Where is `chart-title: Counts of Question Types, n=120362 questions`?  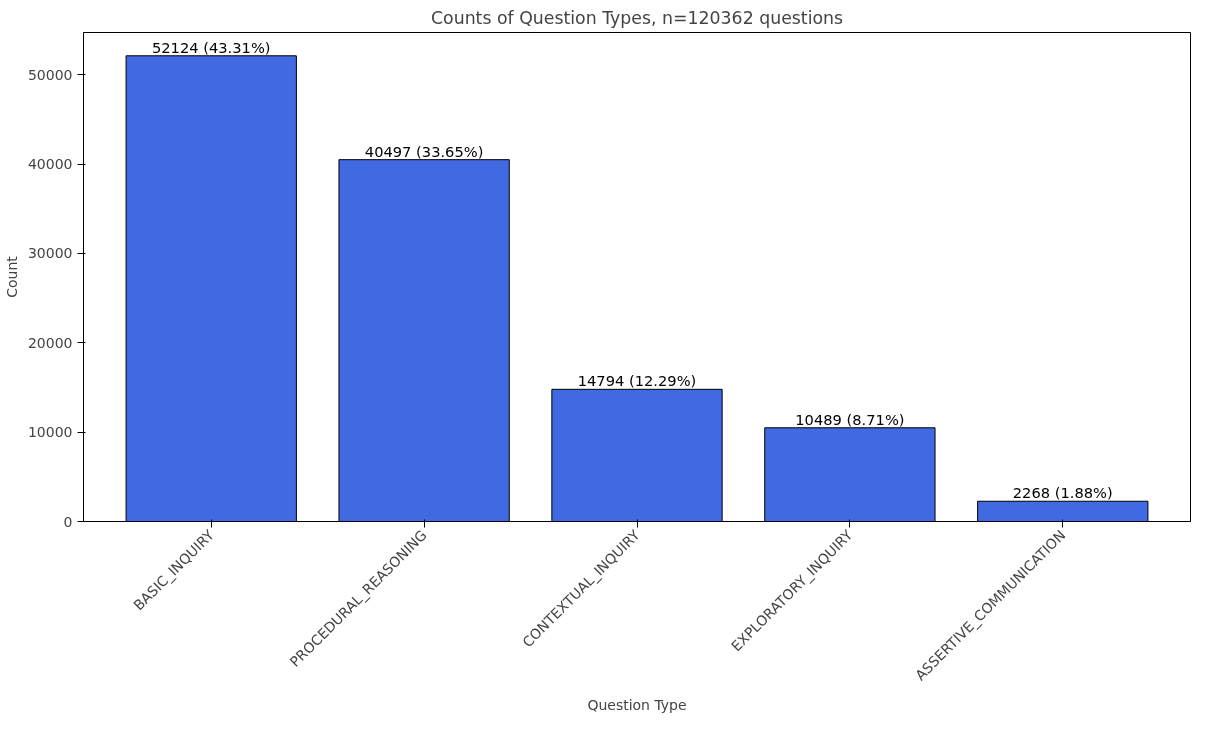
chart-title: Counts of Question Types, n=120362 questions is located at coordinates (637, 17).